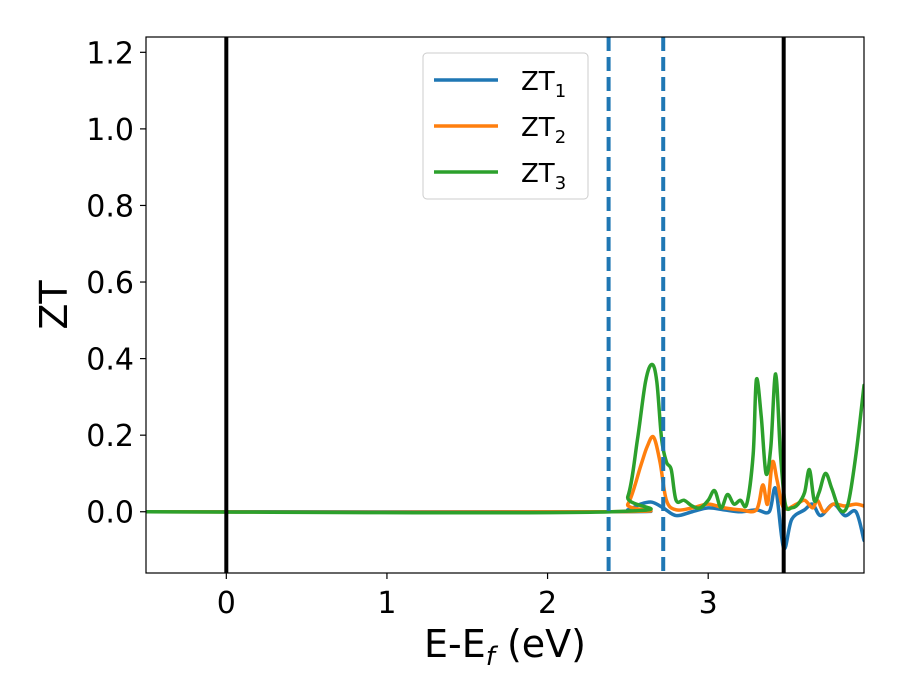  Describe the element at coordinates (110, 360) in the screenshot. I see `y-tick-label: 0.4` at that location.